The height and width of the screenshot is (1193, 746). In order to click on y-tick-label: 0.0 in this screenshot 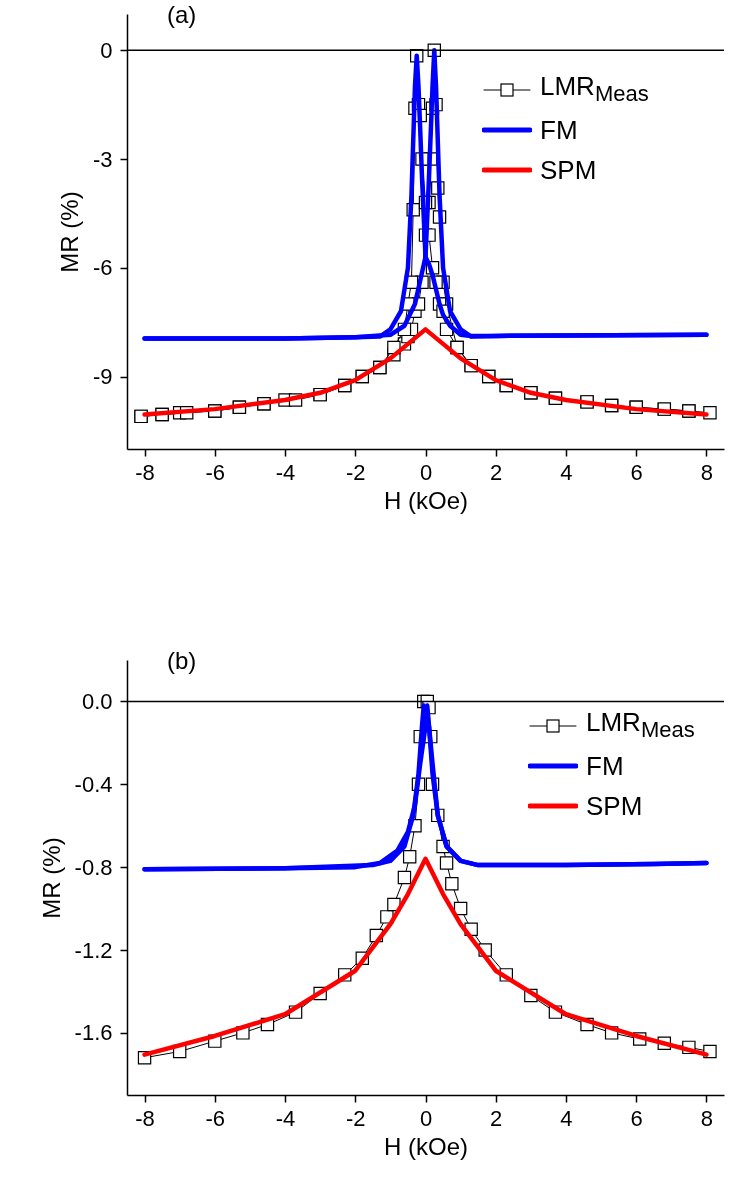, I will do `click(97, 701)`.